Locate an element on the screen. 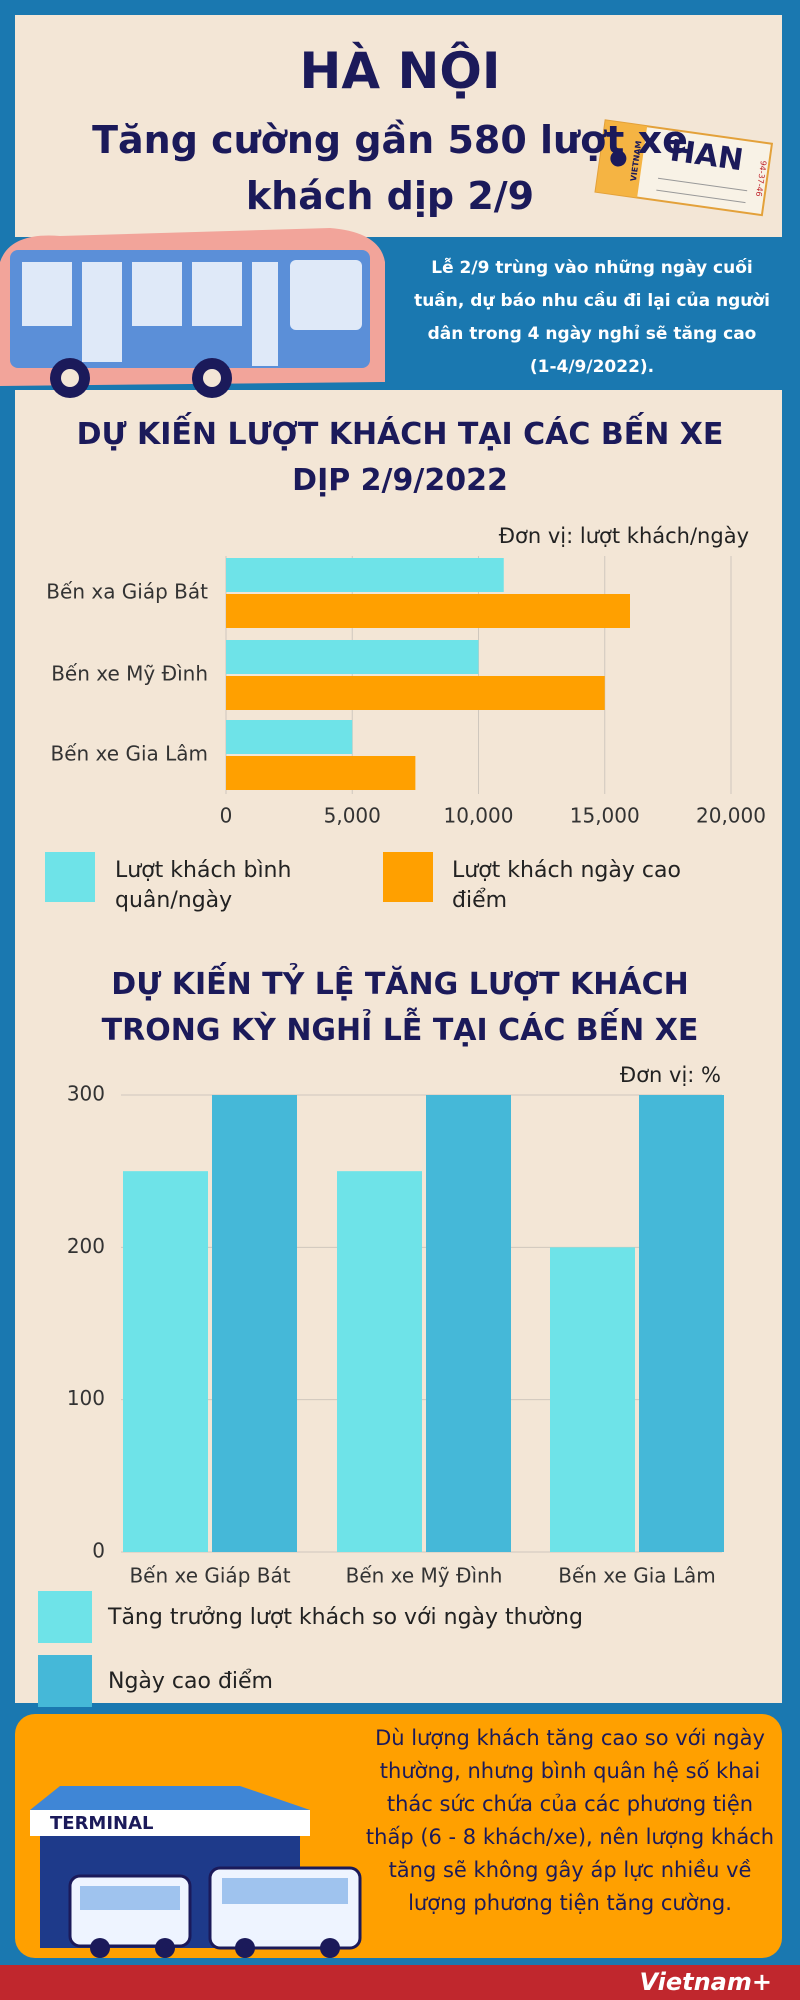 This screenshot has height=2000, width=800. terminal-label: TERMINAL is located at coordinates (102, 1823).